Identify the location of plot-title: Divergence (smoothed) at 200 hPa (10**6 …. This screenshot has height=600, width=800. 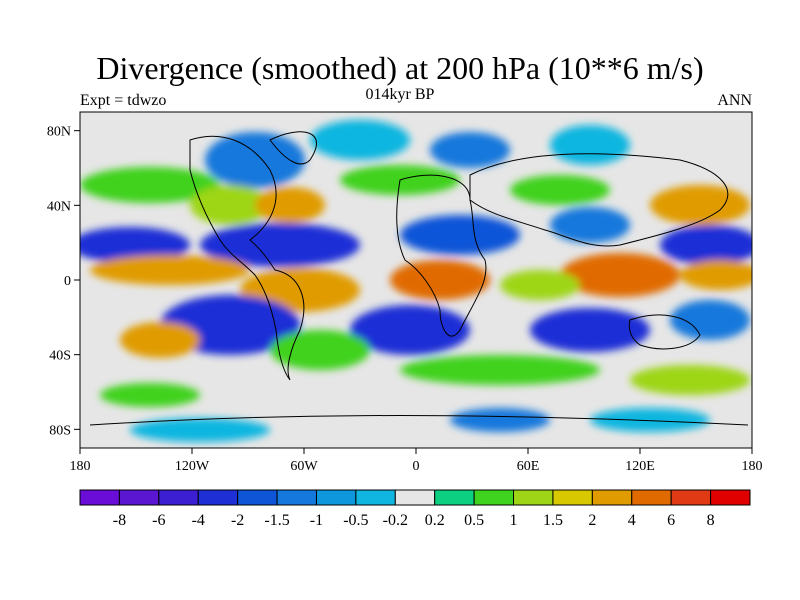
(400, 68).